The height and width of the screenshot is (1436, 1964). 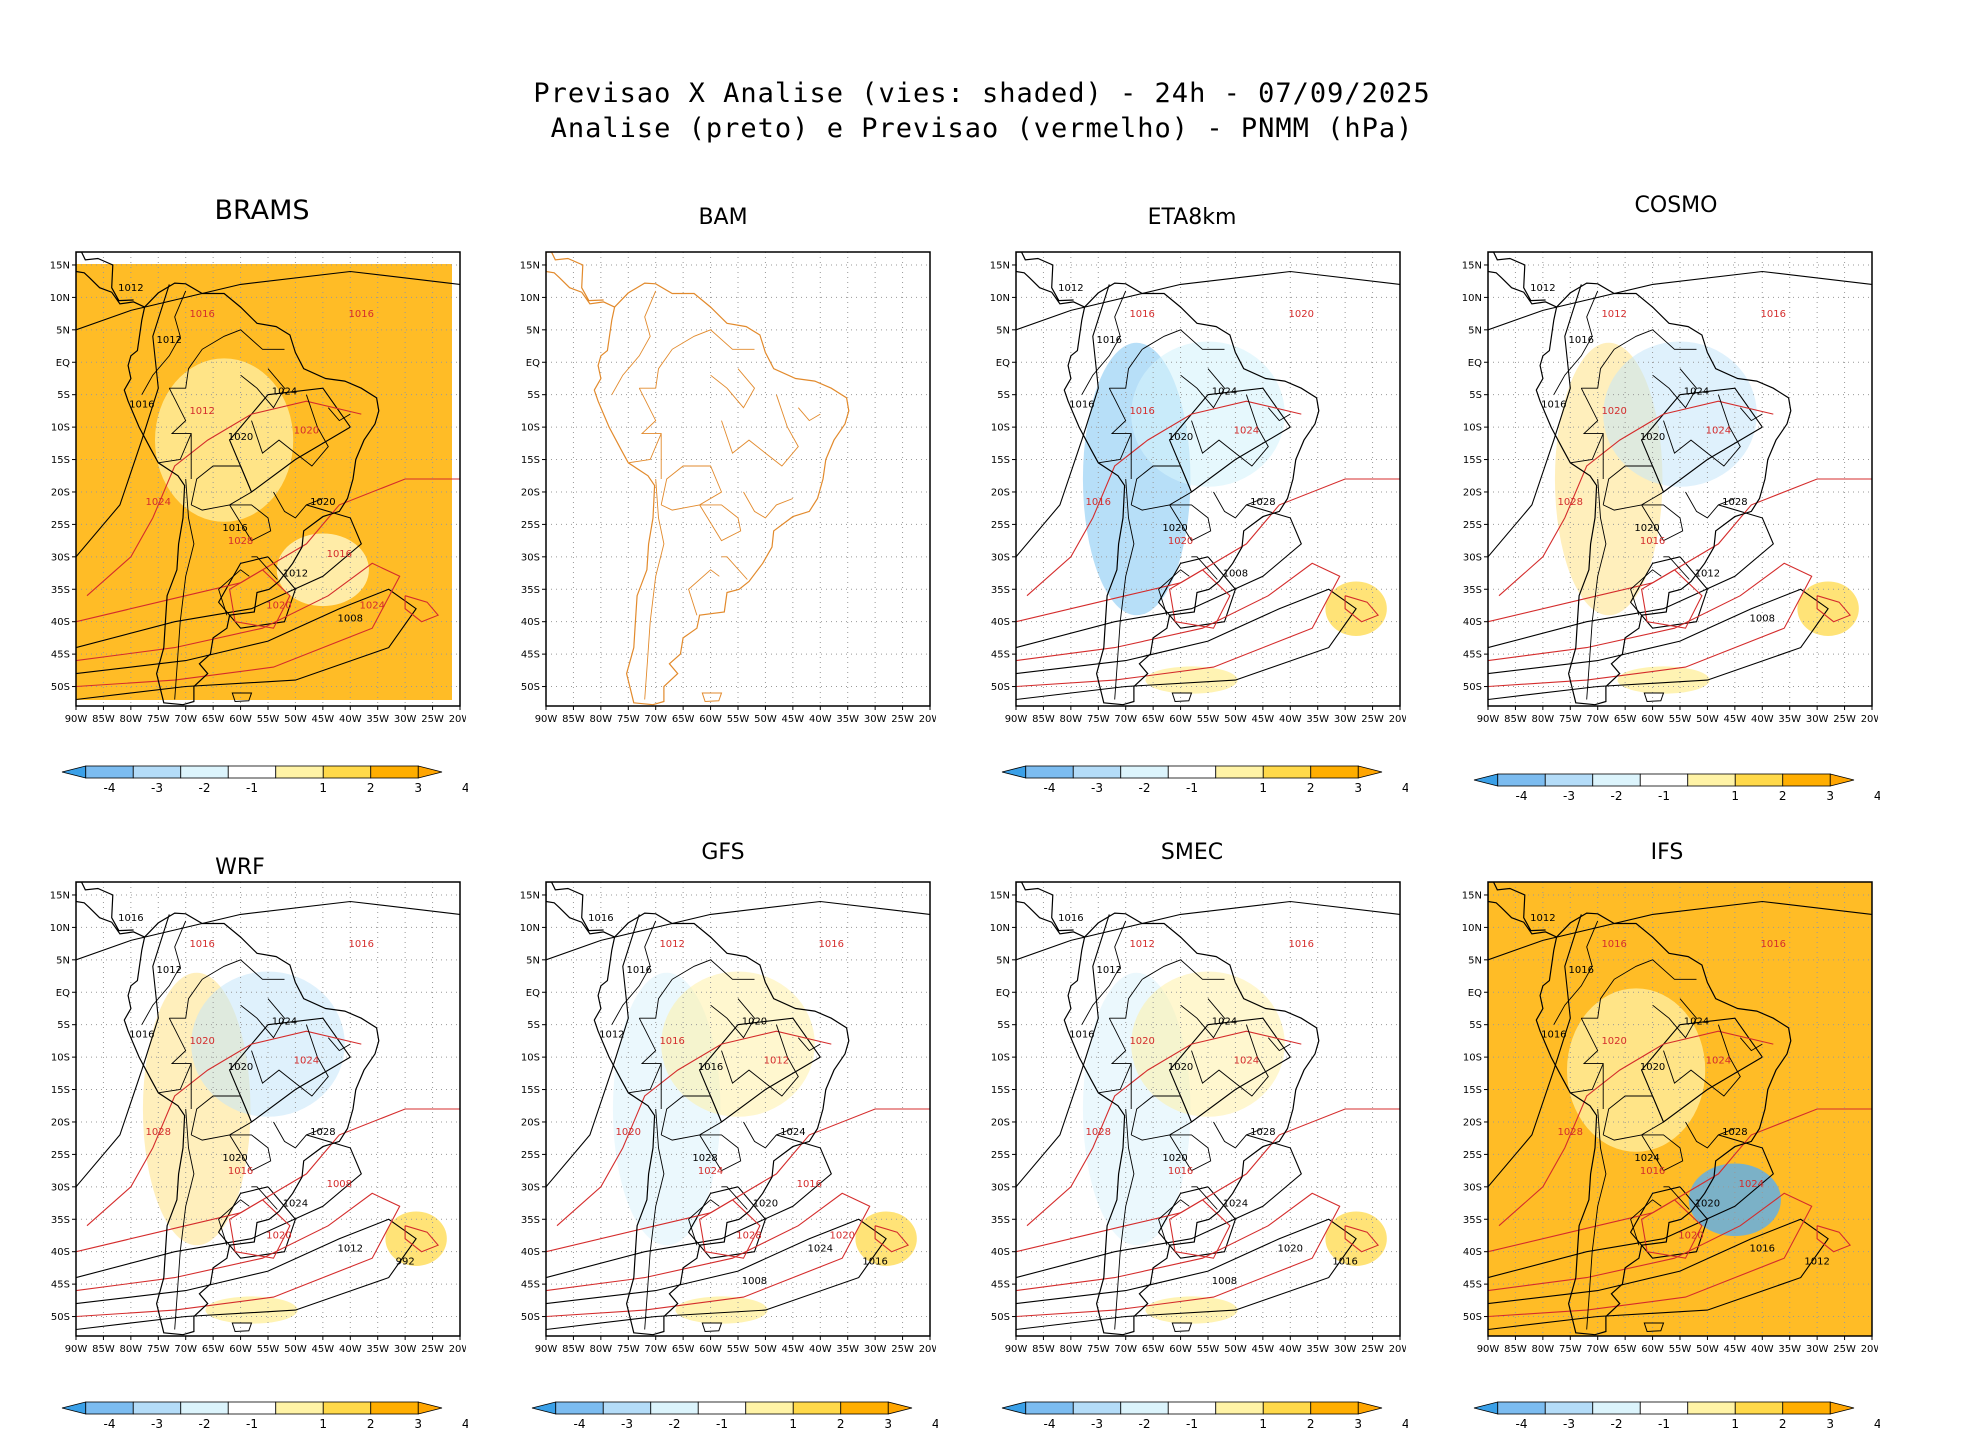 What do you see at coordinates (1646, 1158) in the screenshot?
I see `isobar-label-analysis: 1024` at bounding box center [1646, 1158].